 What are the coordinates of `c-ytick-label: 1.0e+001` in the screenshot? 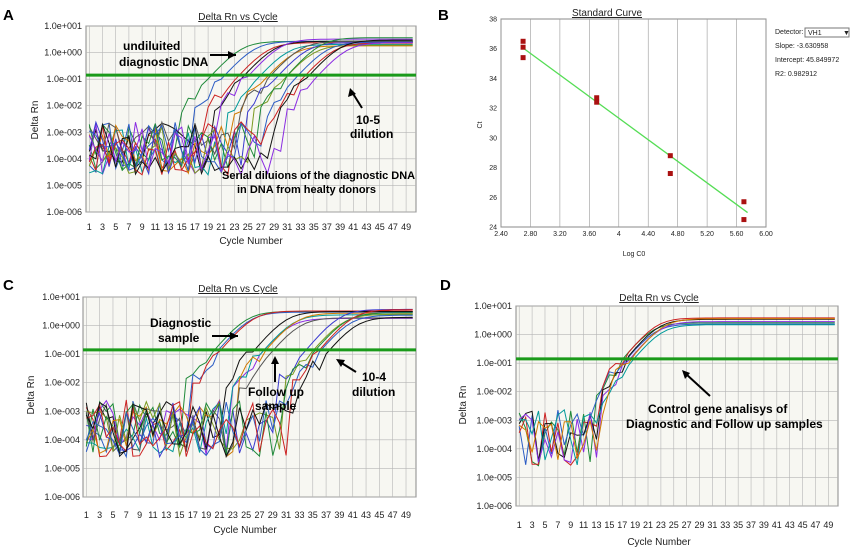 It's located at (61, 297).